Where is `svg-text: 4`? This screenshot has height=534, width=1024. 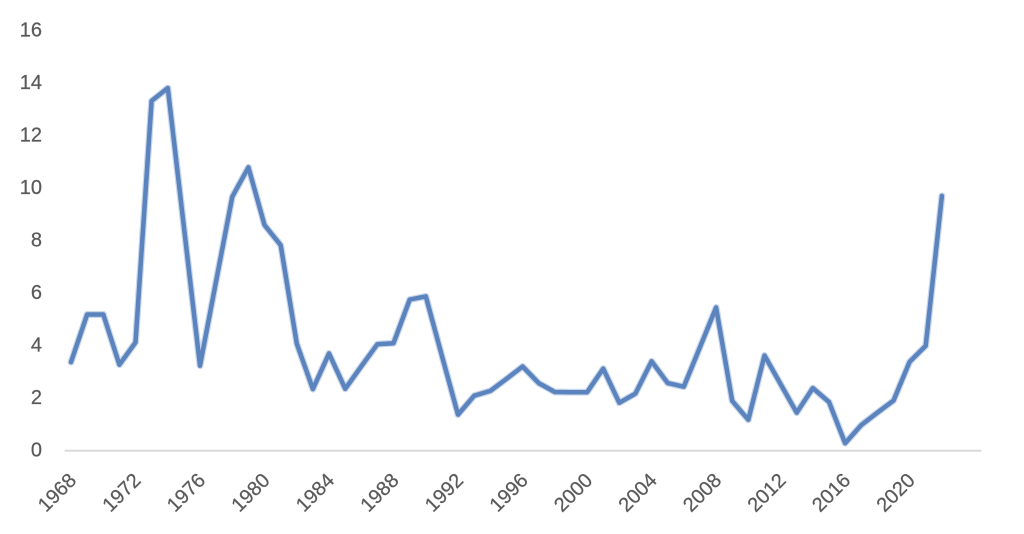
svg-text: 4 is located at coordinates (36, 346).